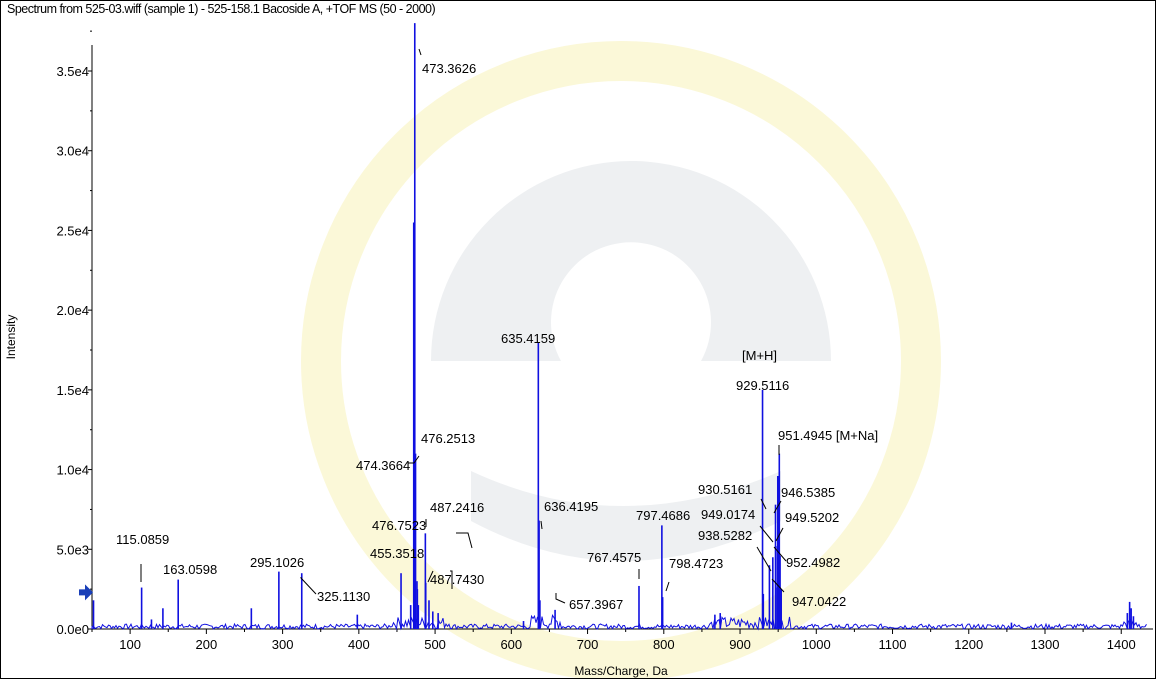 This screenshot has height=681, width=1158. What do you see at coordinates (621, 671) in the screenshot?
I see `x-axis-title: Mass/Charge, Da` at bounding box center [621, 671].